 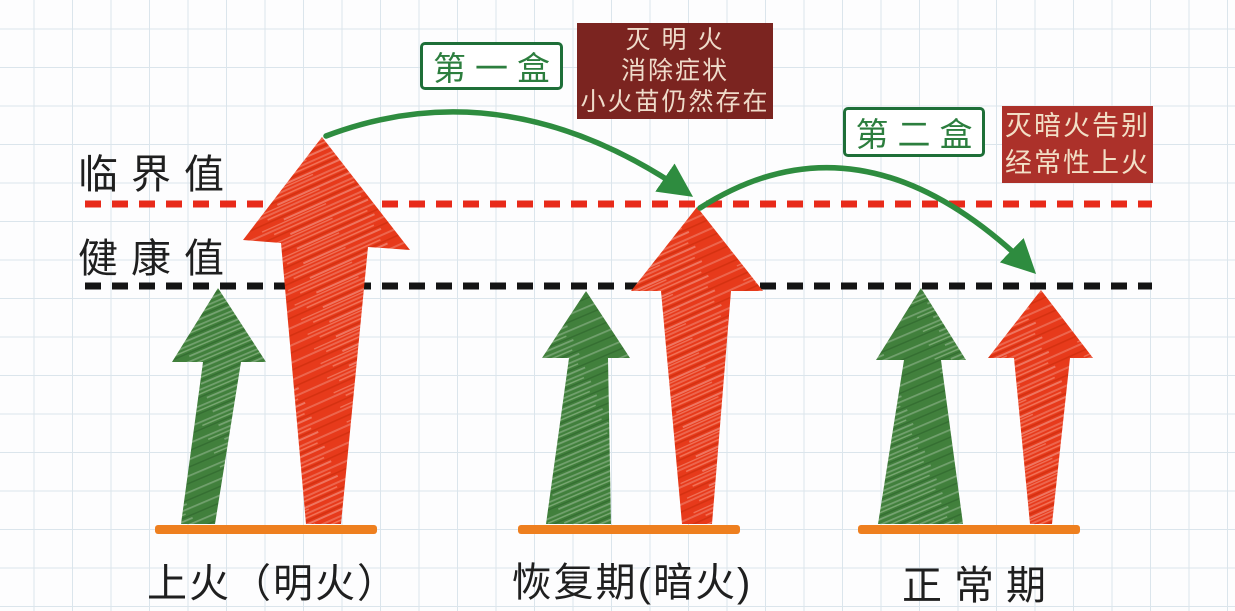 What do you see at coordinates (219, 406) in the screenshot?
I see `stage1-green-arrow` at bounding box center [219, 406].